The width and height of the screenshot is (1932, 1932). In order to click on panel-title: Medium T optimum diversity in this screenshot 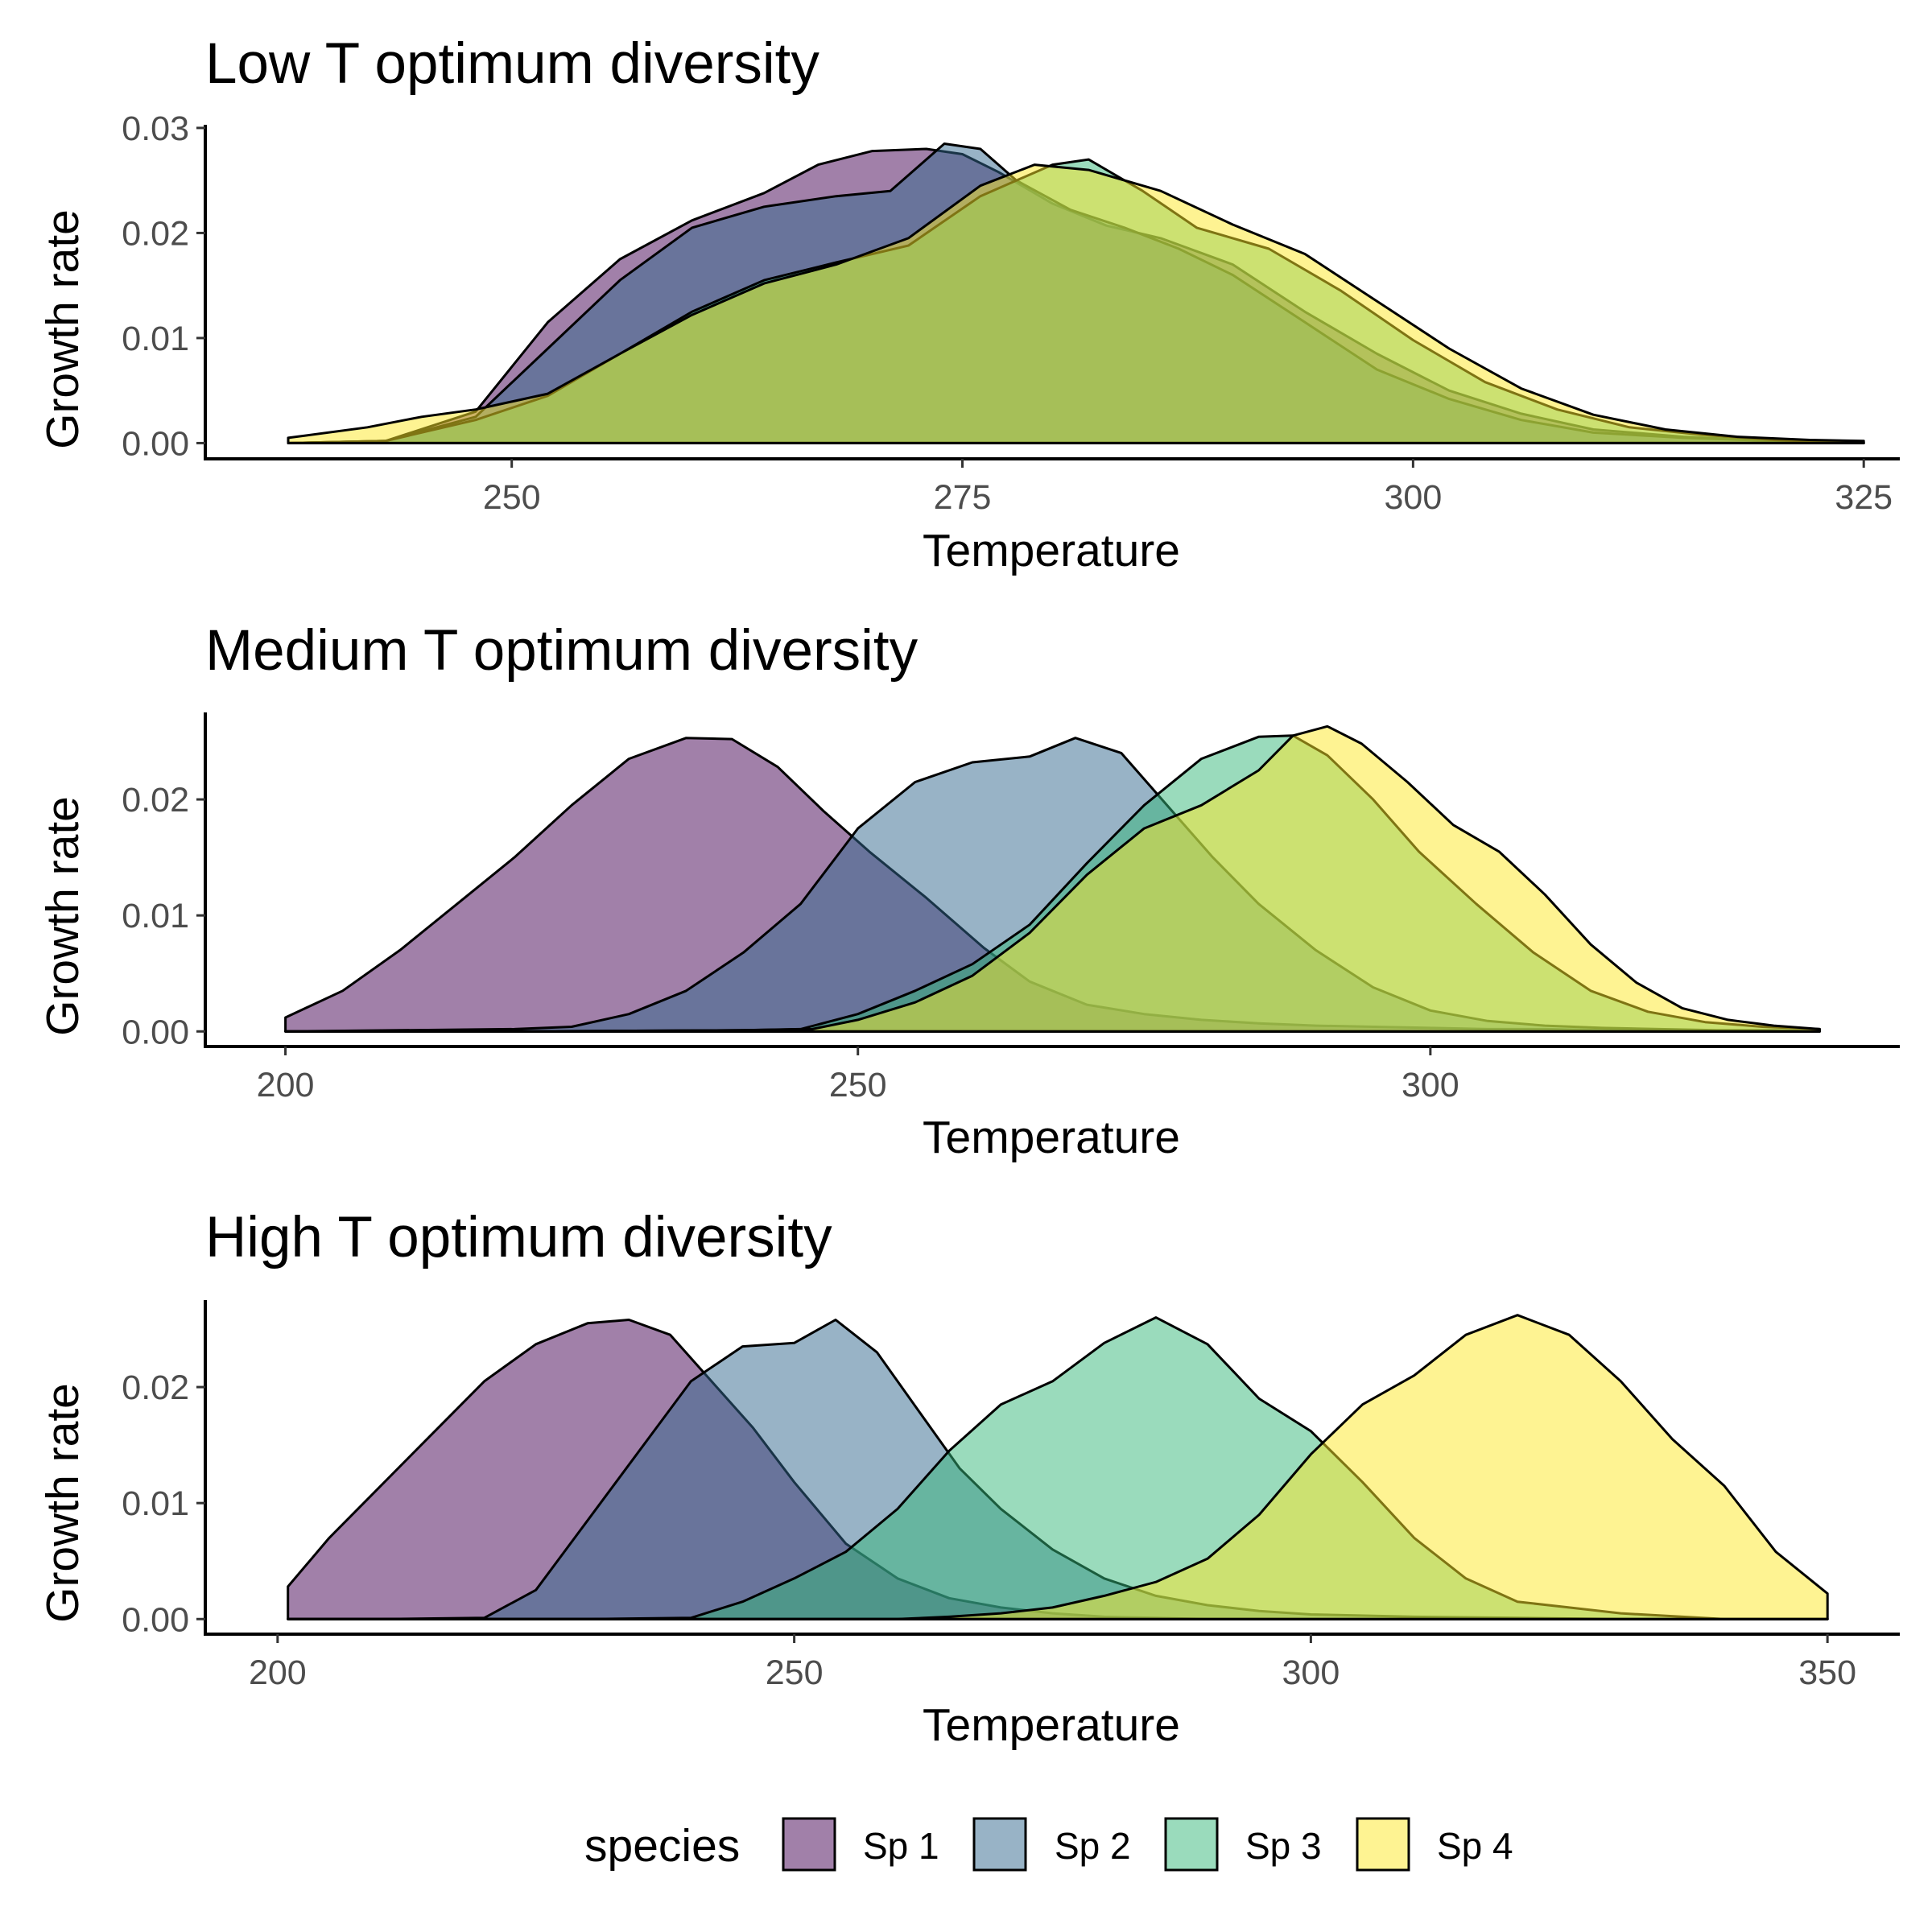, I will do `click(562, 651)`.